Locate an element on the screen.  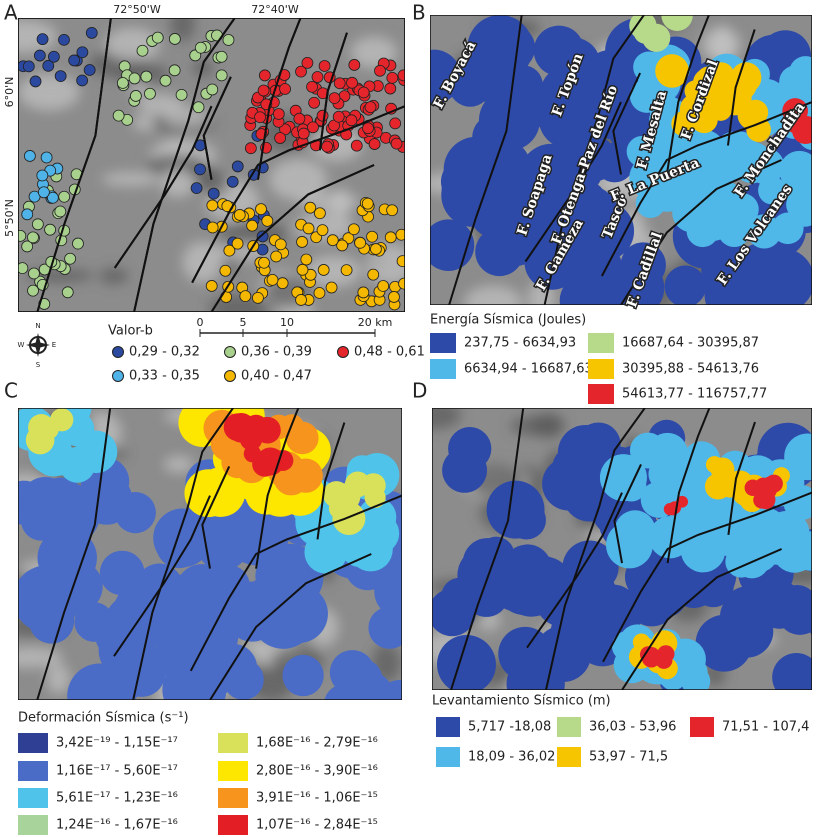
longitude-label: 72°50'W is located at coordinates (137, 9).